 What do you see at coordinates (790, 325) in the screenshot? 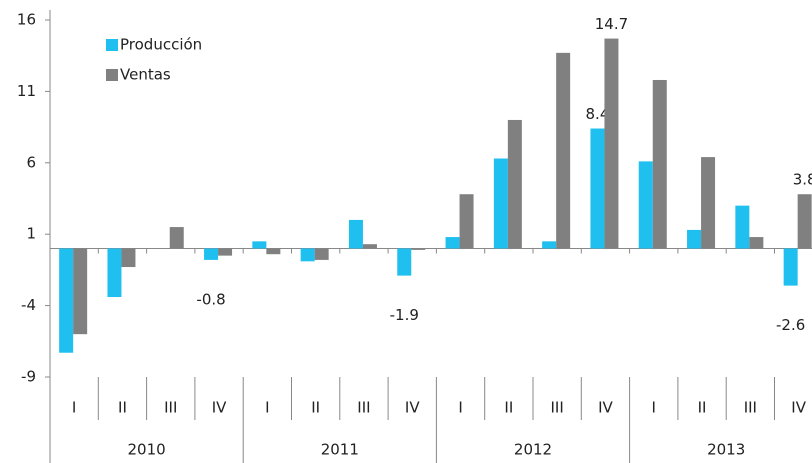
I see `data-label: -2.6` at bounding box center [790, 325].